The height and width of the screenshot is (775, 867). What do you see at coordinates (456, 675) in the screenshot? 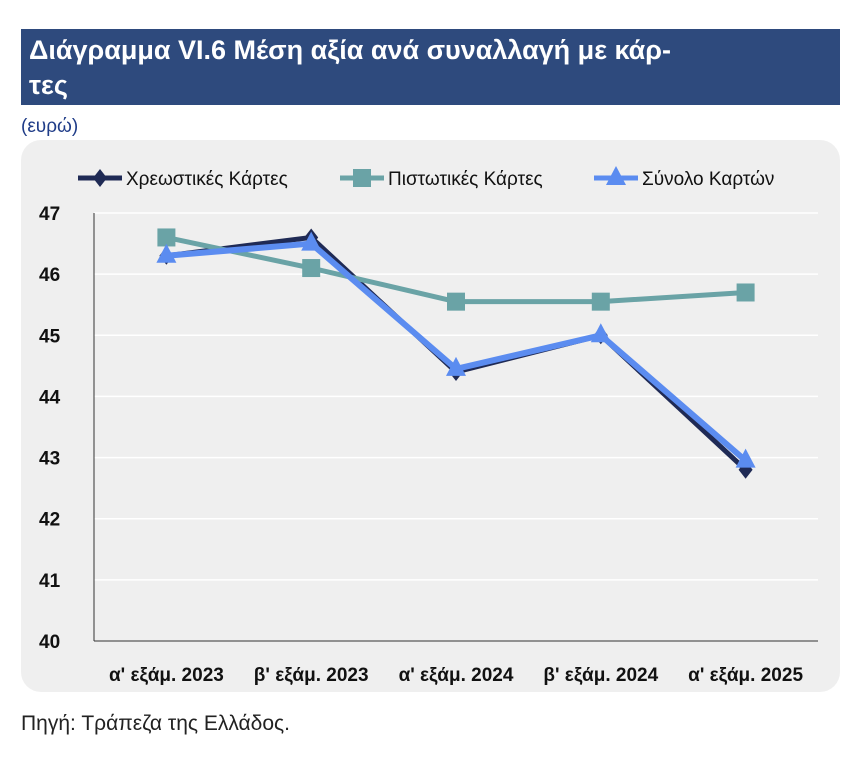
I see `x-tick-label: α' εξάμ. 2024` at bounding box center [456, 675].